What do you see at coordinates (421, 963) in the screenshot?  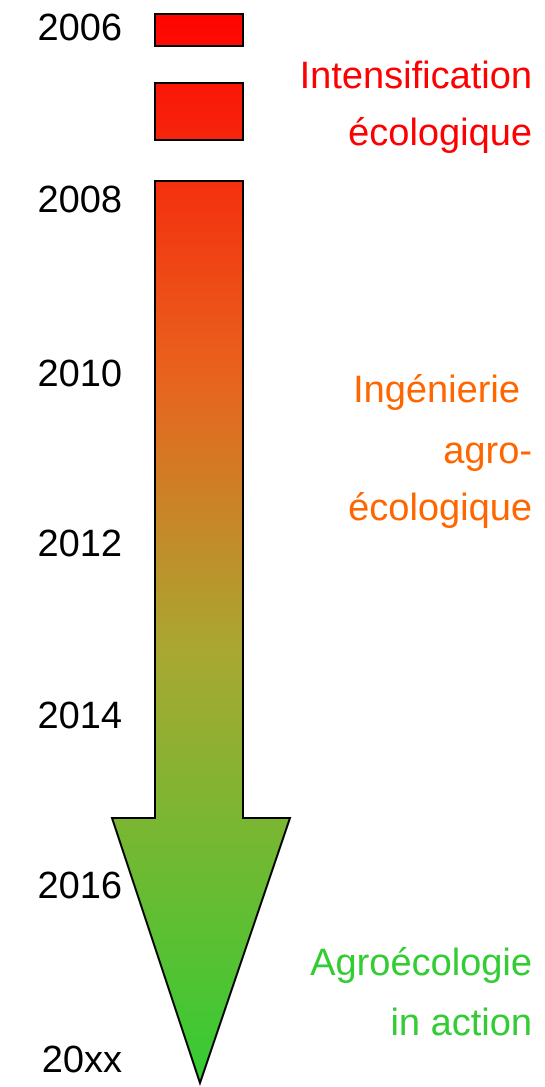 I see `phase-label: Agroécologie` at bounding box center [421, 963].